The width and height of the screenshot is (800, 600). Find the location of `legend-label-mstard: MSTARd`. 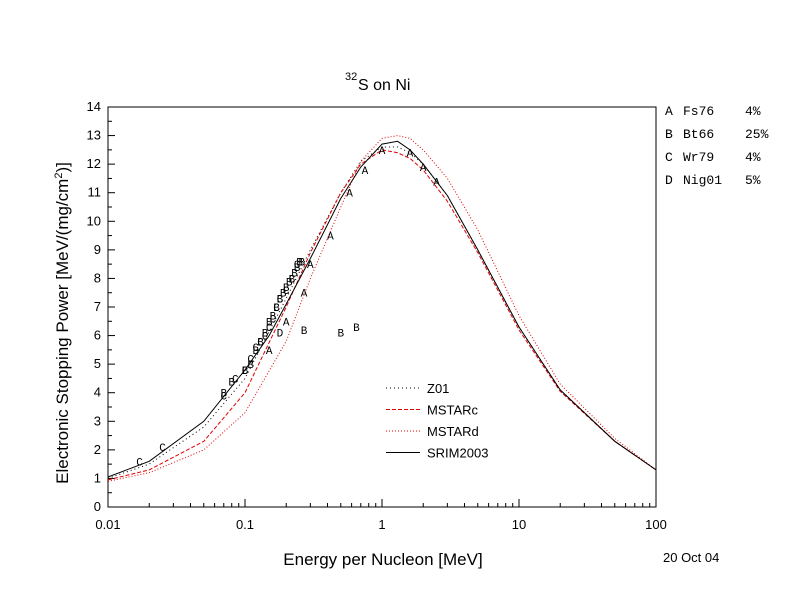

legend-label-mstard: MSTARd is located at coordinates (453, 431).